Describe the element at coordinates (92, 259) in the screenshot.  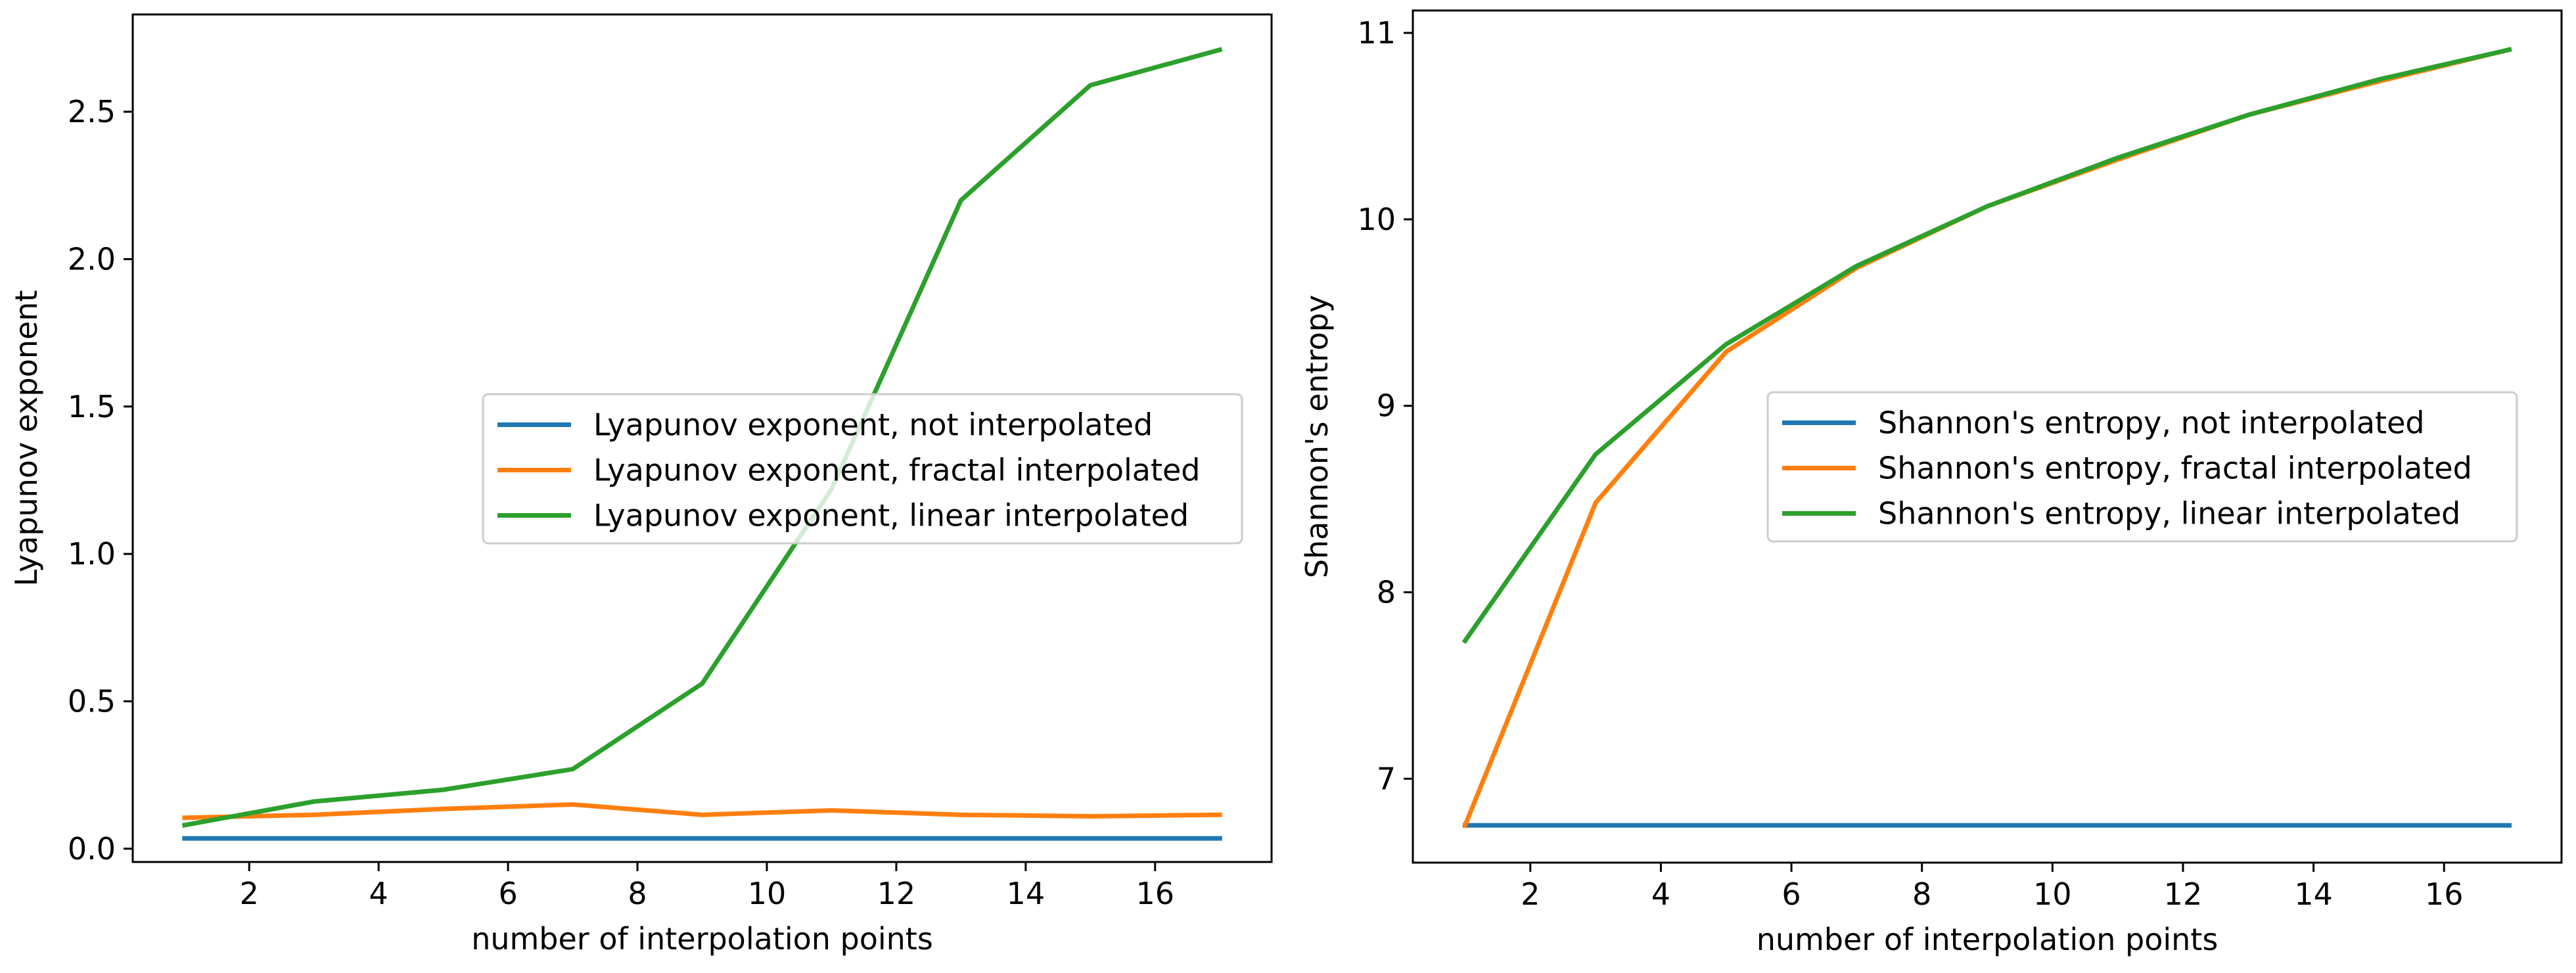
I see `left-y-tick-label: 2.0` at that location.